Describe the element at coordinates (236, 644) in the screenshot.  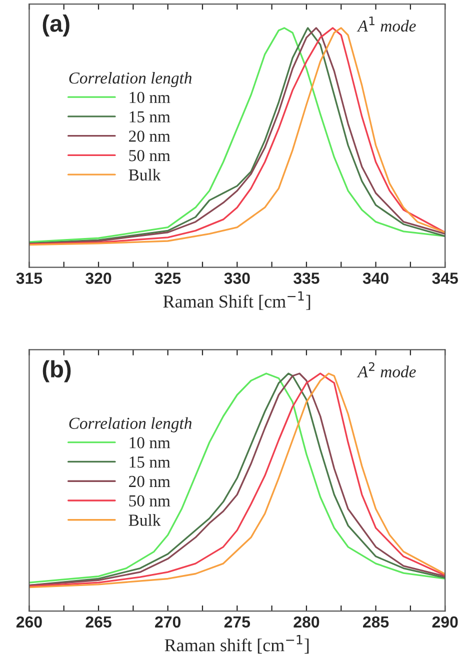
I see `x-axis-title: Raman shift [cm$^{−1}$]` at that location.